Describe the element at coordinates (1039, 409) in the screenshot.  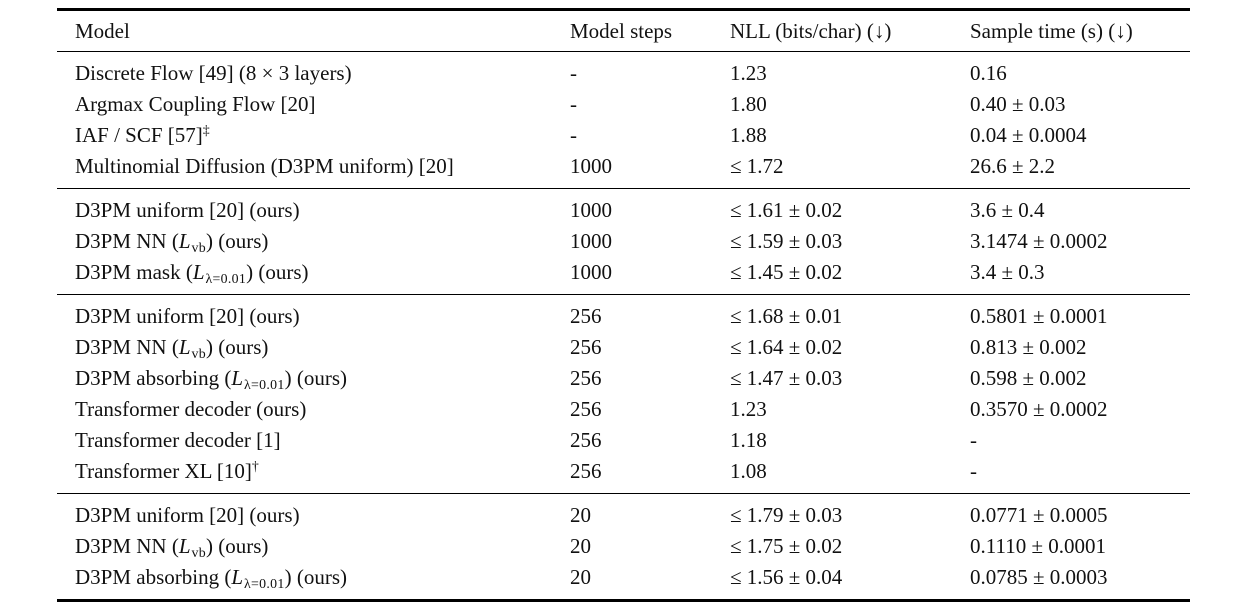
I see `sample-time-cell: 0.3570 ± 0.0002` at that location.